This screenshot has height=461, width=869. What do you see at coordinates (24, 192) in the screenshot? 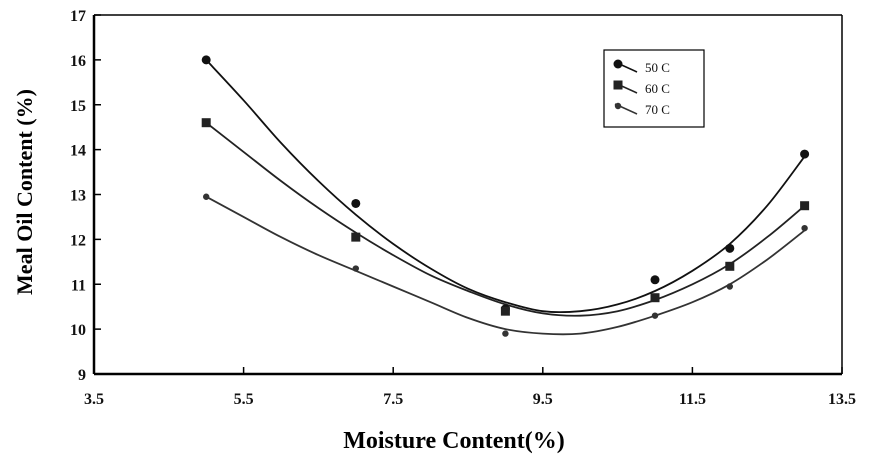
I see `y-axis-title: Meal Oil Content (%)` at bounding box center [24, 192].